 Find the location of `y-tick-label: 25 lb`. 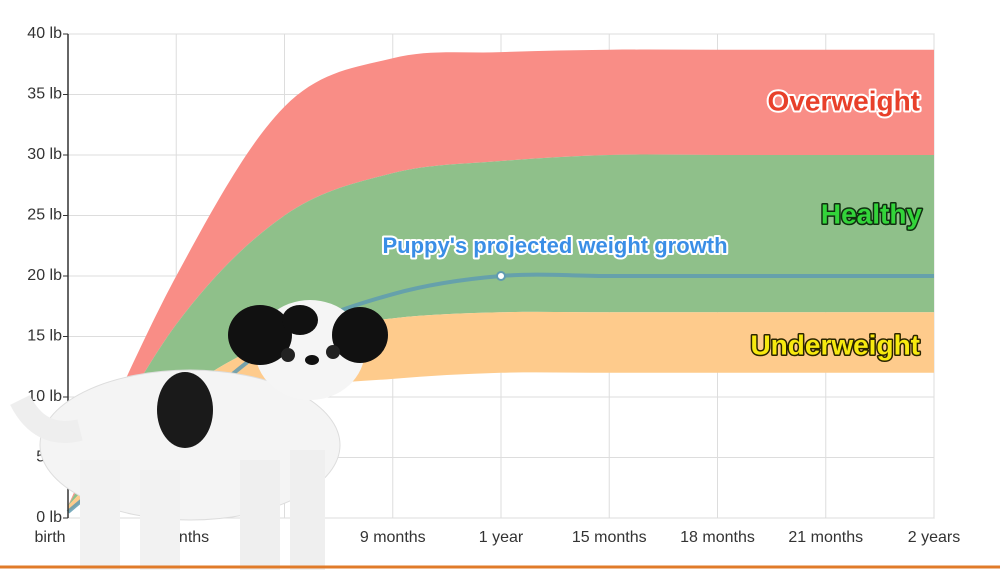

y-tick-label: 25 lb is located at coordinates (44, 215).